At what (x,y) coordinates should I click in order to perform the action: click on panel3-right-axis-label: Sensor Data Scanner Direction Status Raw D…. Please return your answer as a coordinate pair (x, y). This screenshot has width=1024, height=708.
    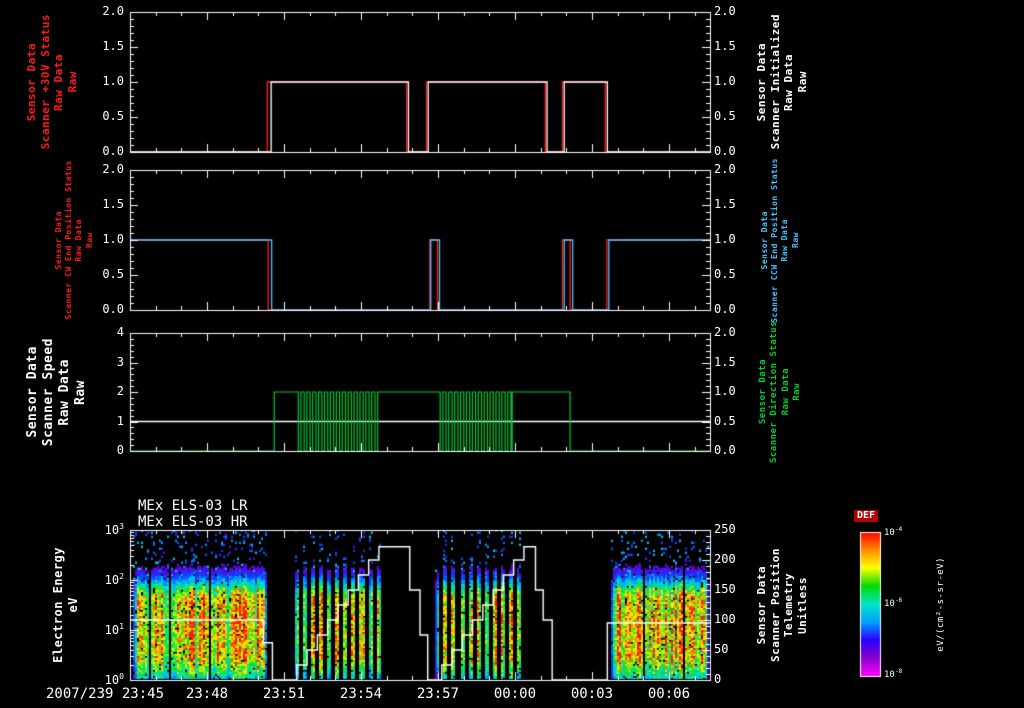
    Looking at the image, I should click on (780, 392).